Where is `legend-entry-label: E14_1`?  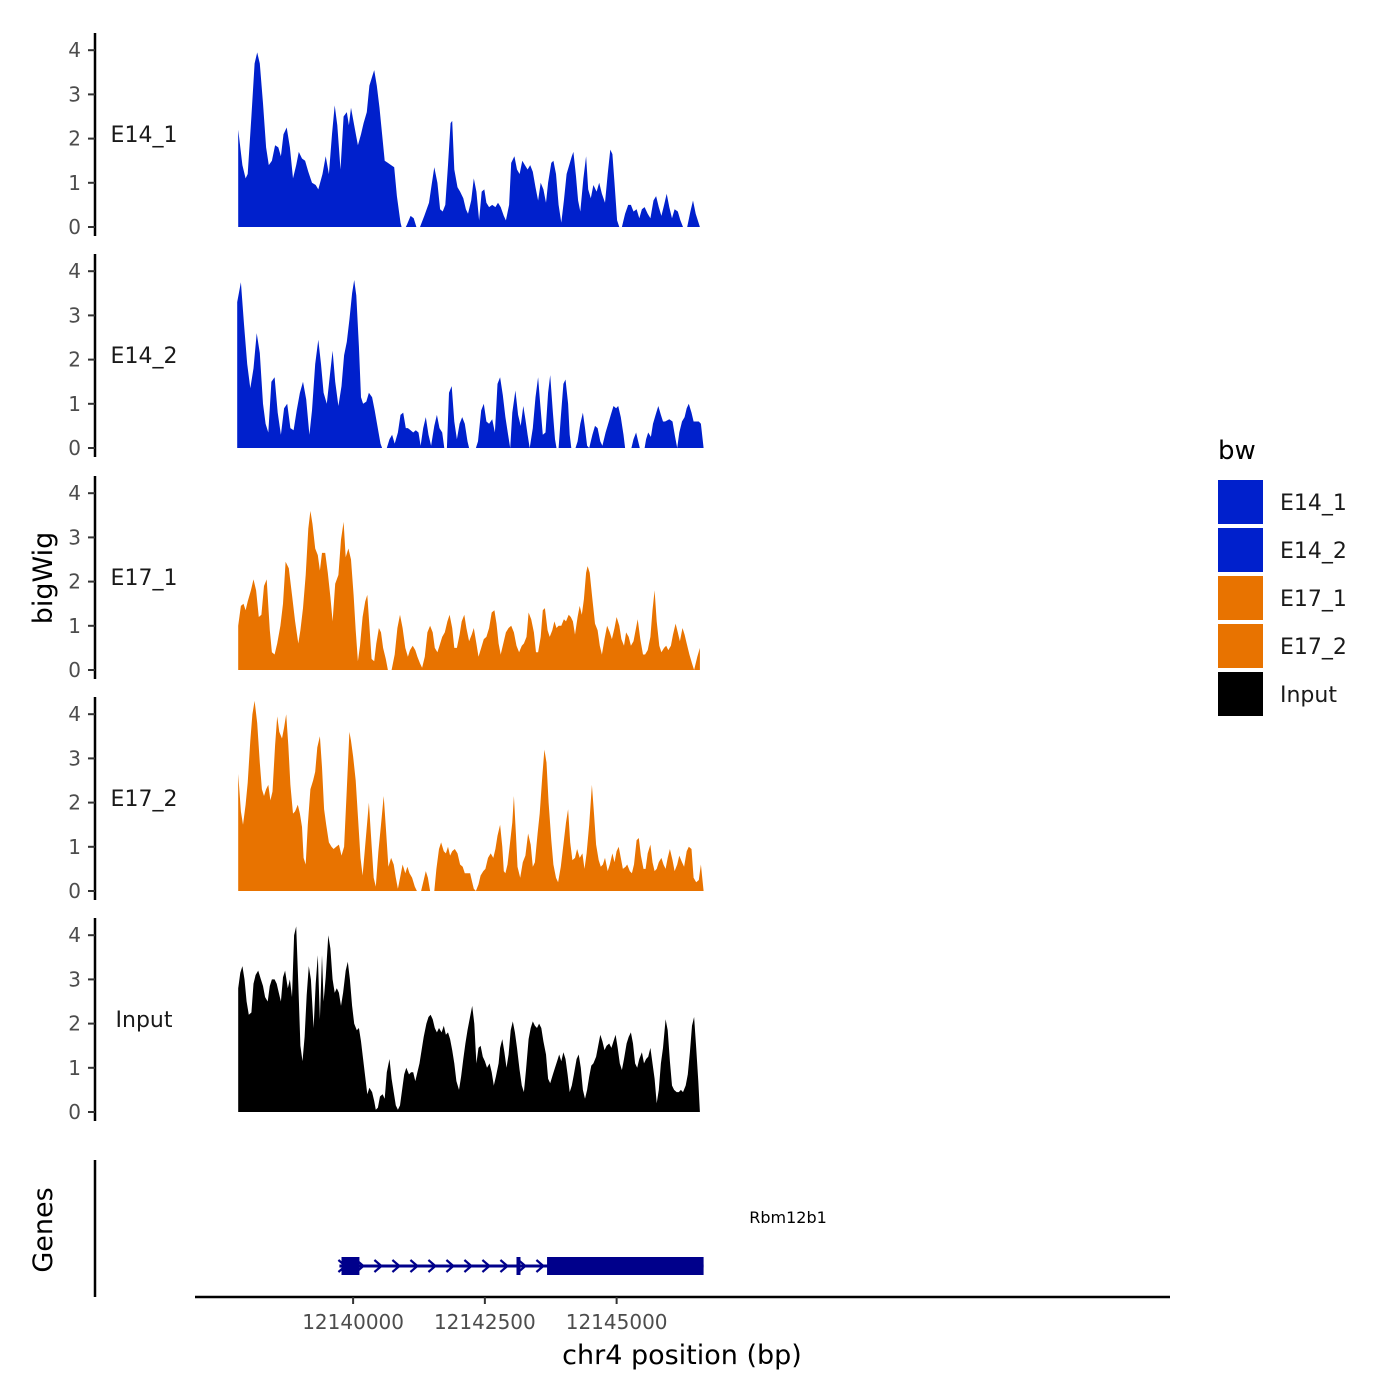
legend-entry-label: E14_1 is located at coordinates (1313, 503).